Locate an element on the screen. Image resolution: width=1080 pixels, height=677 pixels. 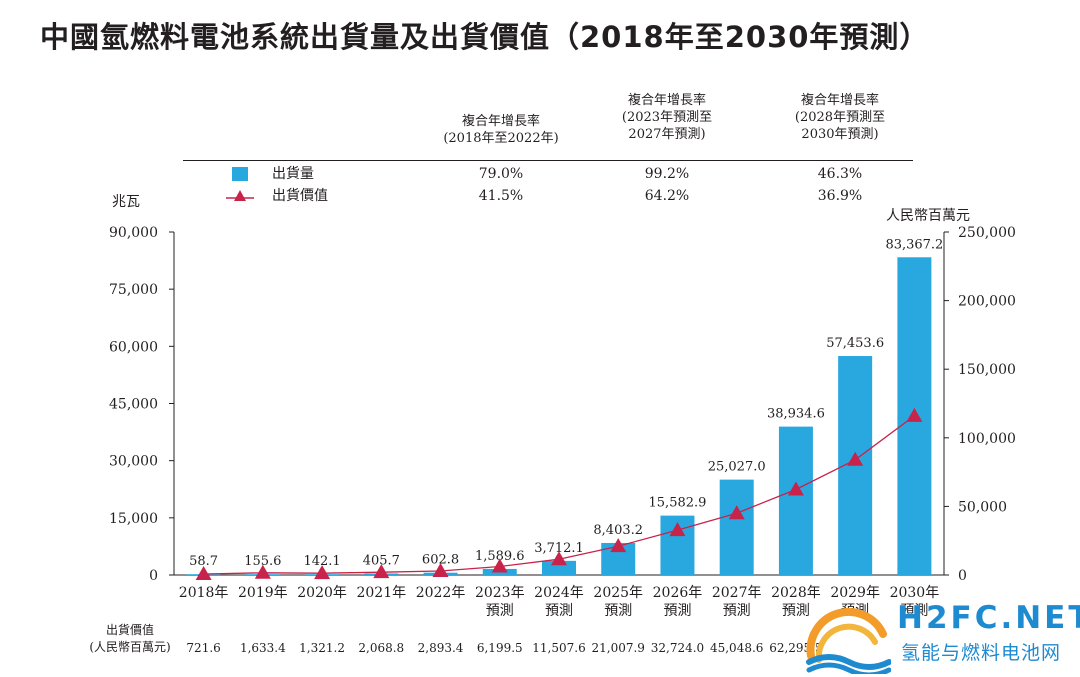
value-row-cell: 1,633.4 is located at coordinates (263, 648).